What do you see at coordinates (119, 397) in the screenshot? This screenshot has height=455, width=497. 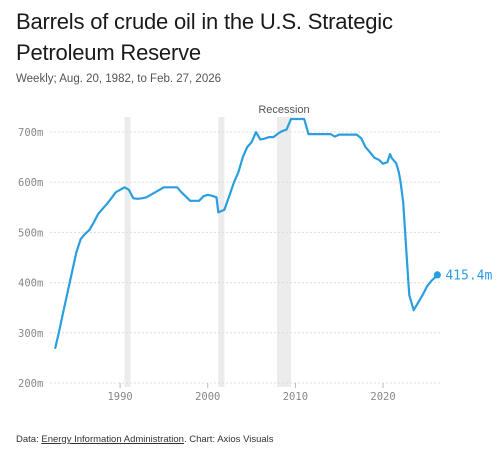 I see `x-tick-label: 1990` at bounding box center [119, 397].